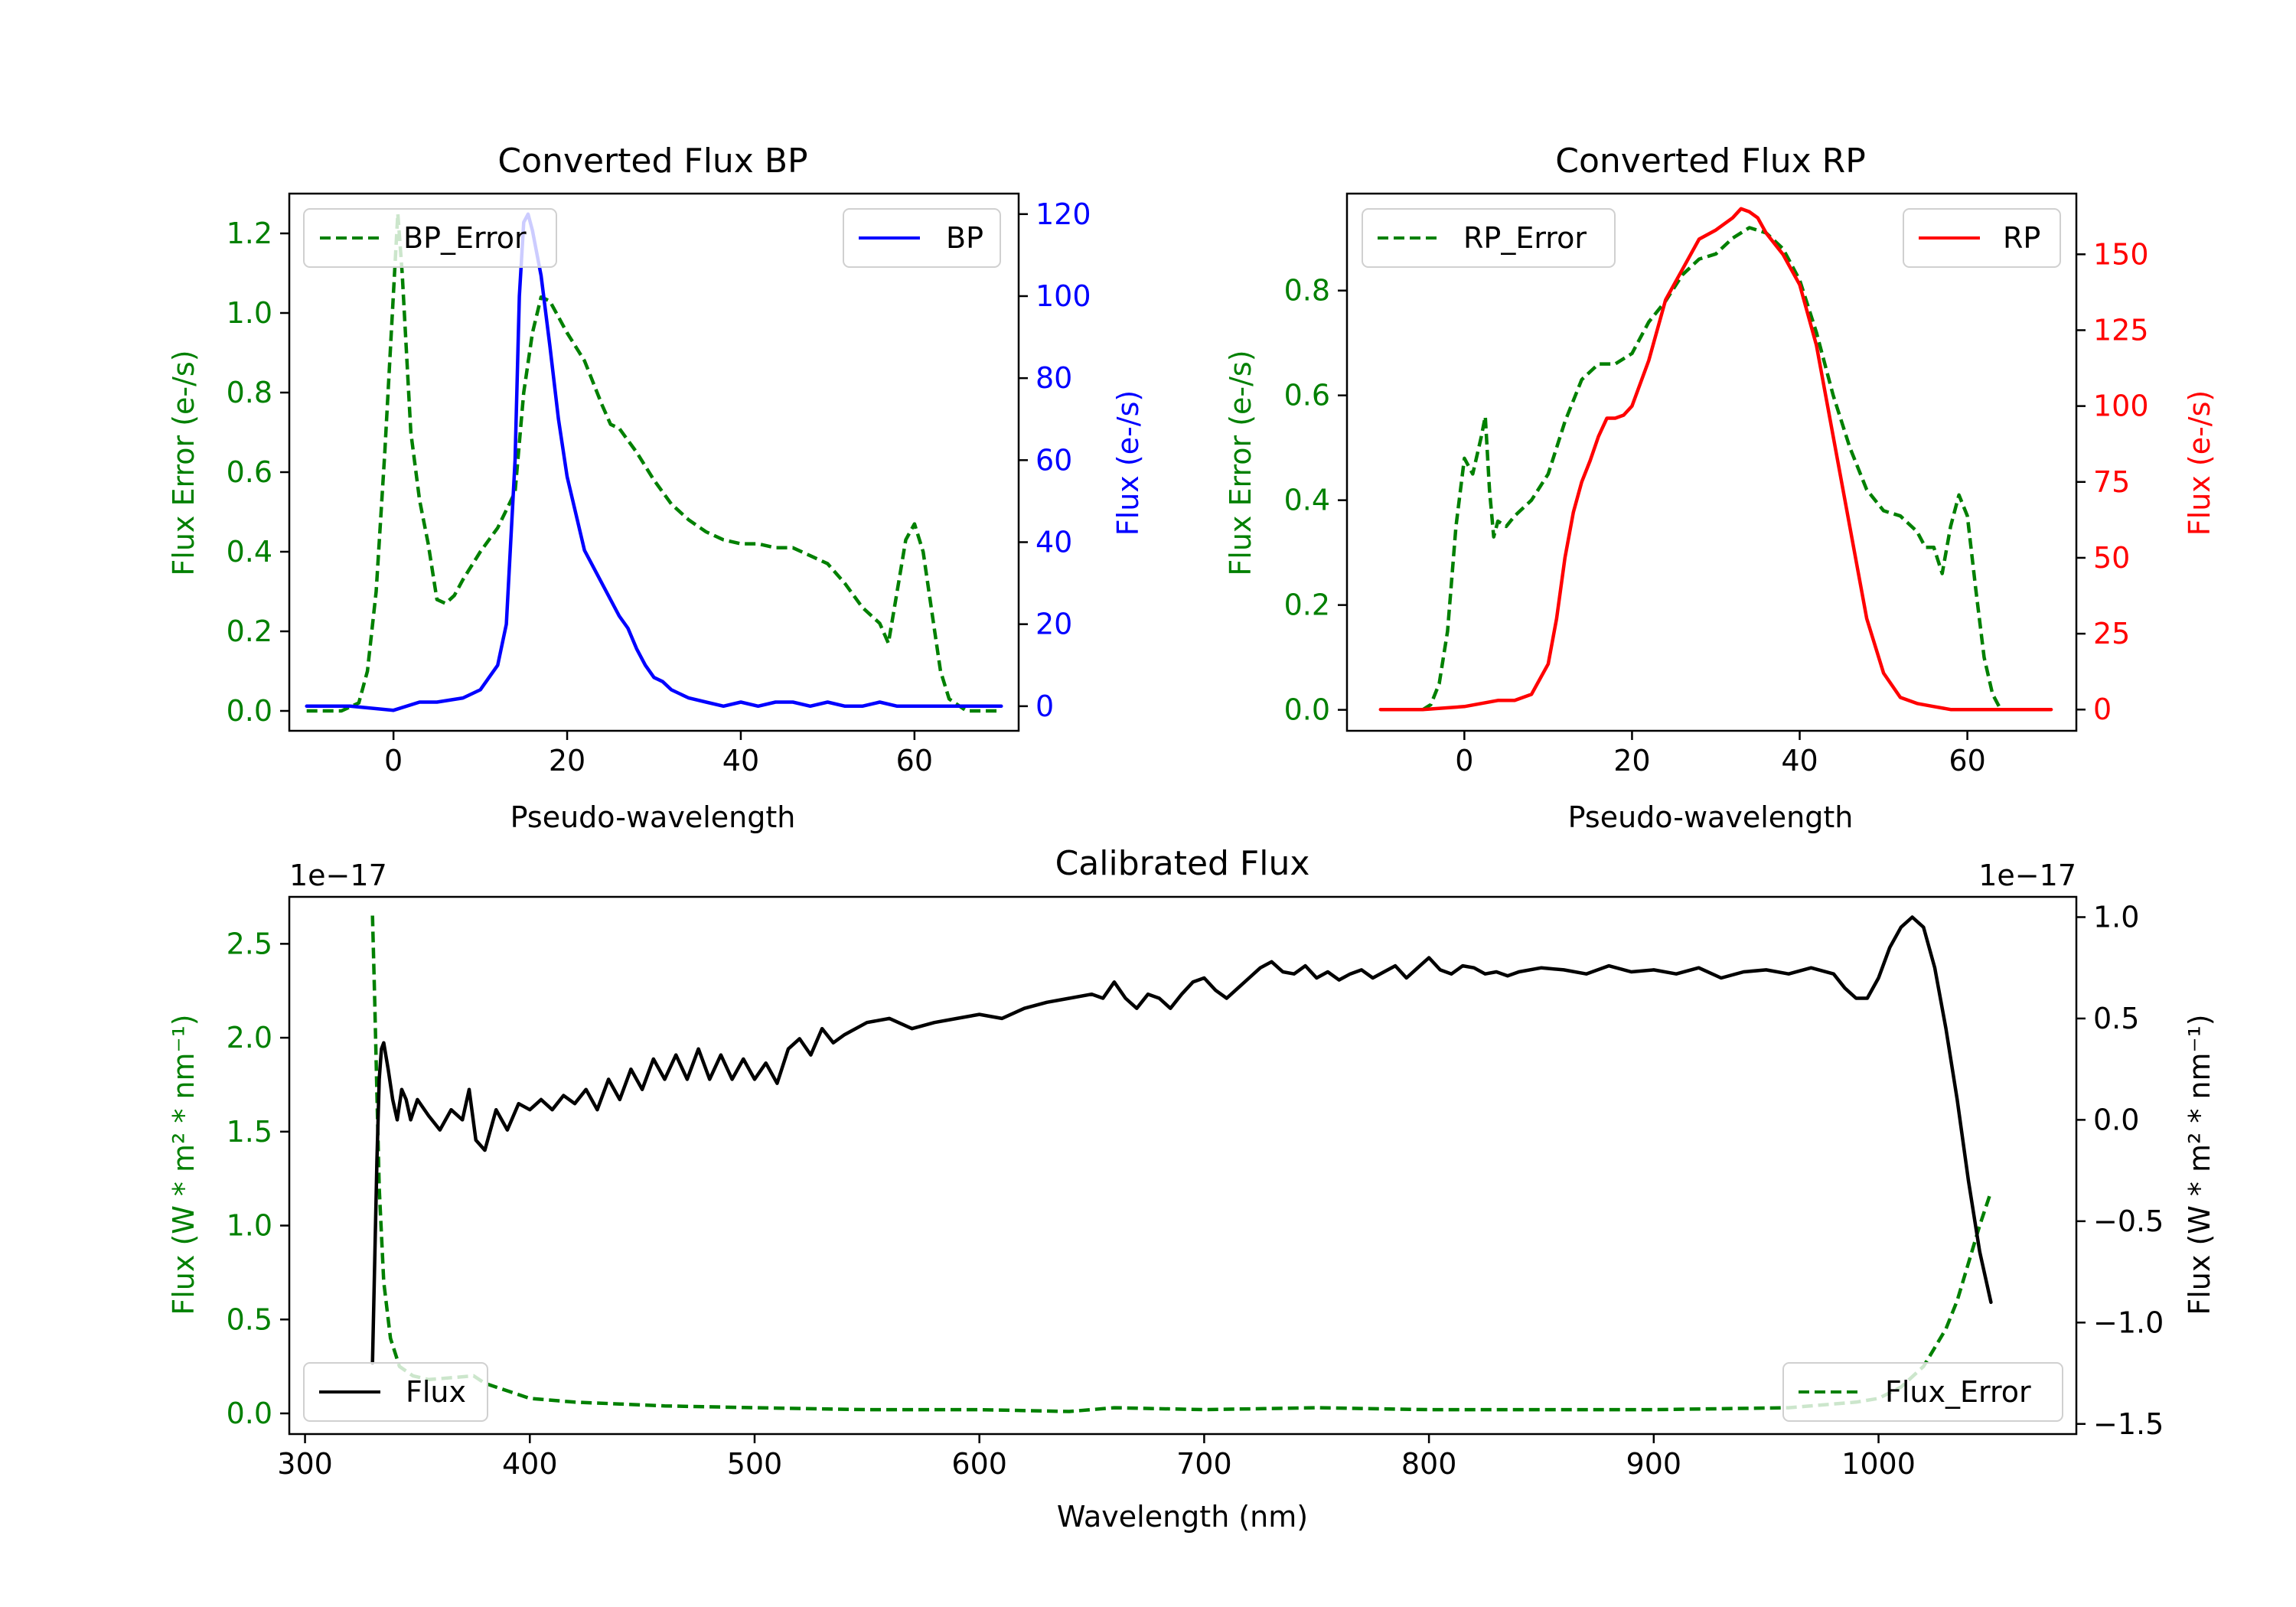  What do you see at coordinates (249, 711) in the screenshot?
I see `bp-ytick-left-label: 0.0` at bounding box center [249, 711].